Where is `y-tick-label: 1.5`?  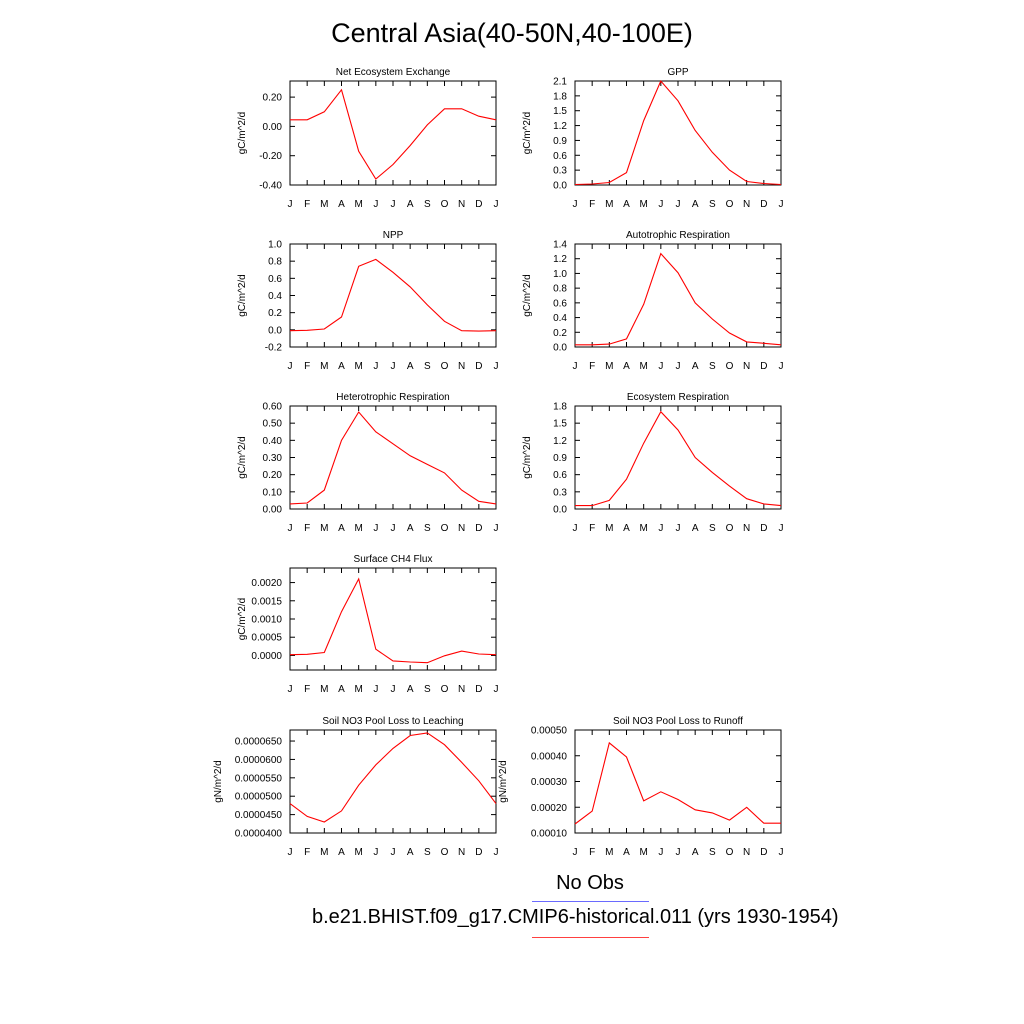 y-tick-label: 1.5 is located at coordinates (560, 111).